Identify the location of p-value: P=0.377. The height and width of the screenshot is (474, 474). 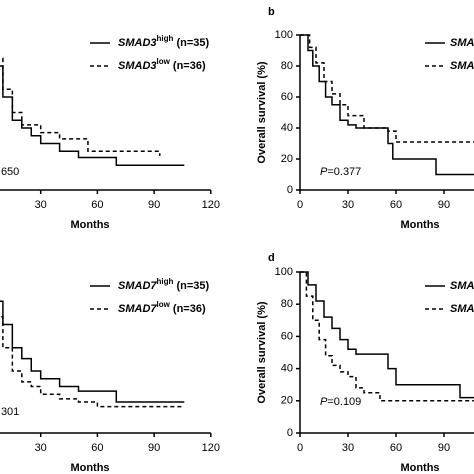
(340, 172).